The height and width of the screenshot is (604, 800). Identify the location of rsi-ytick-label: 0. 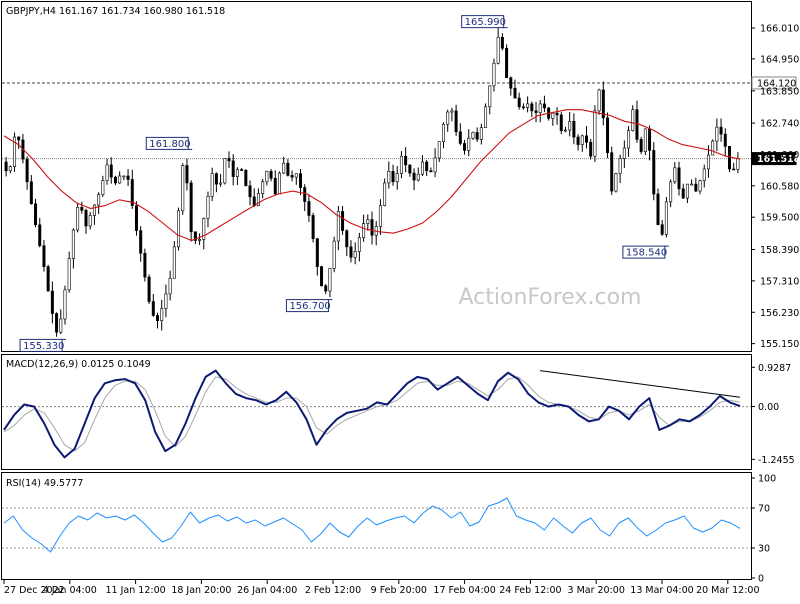
(761, 579).